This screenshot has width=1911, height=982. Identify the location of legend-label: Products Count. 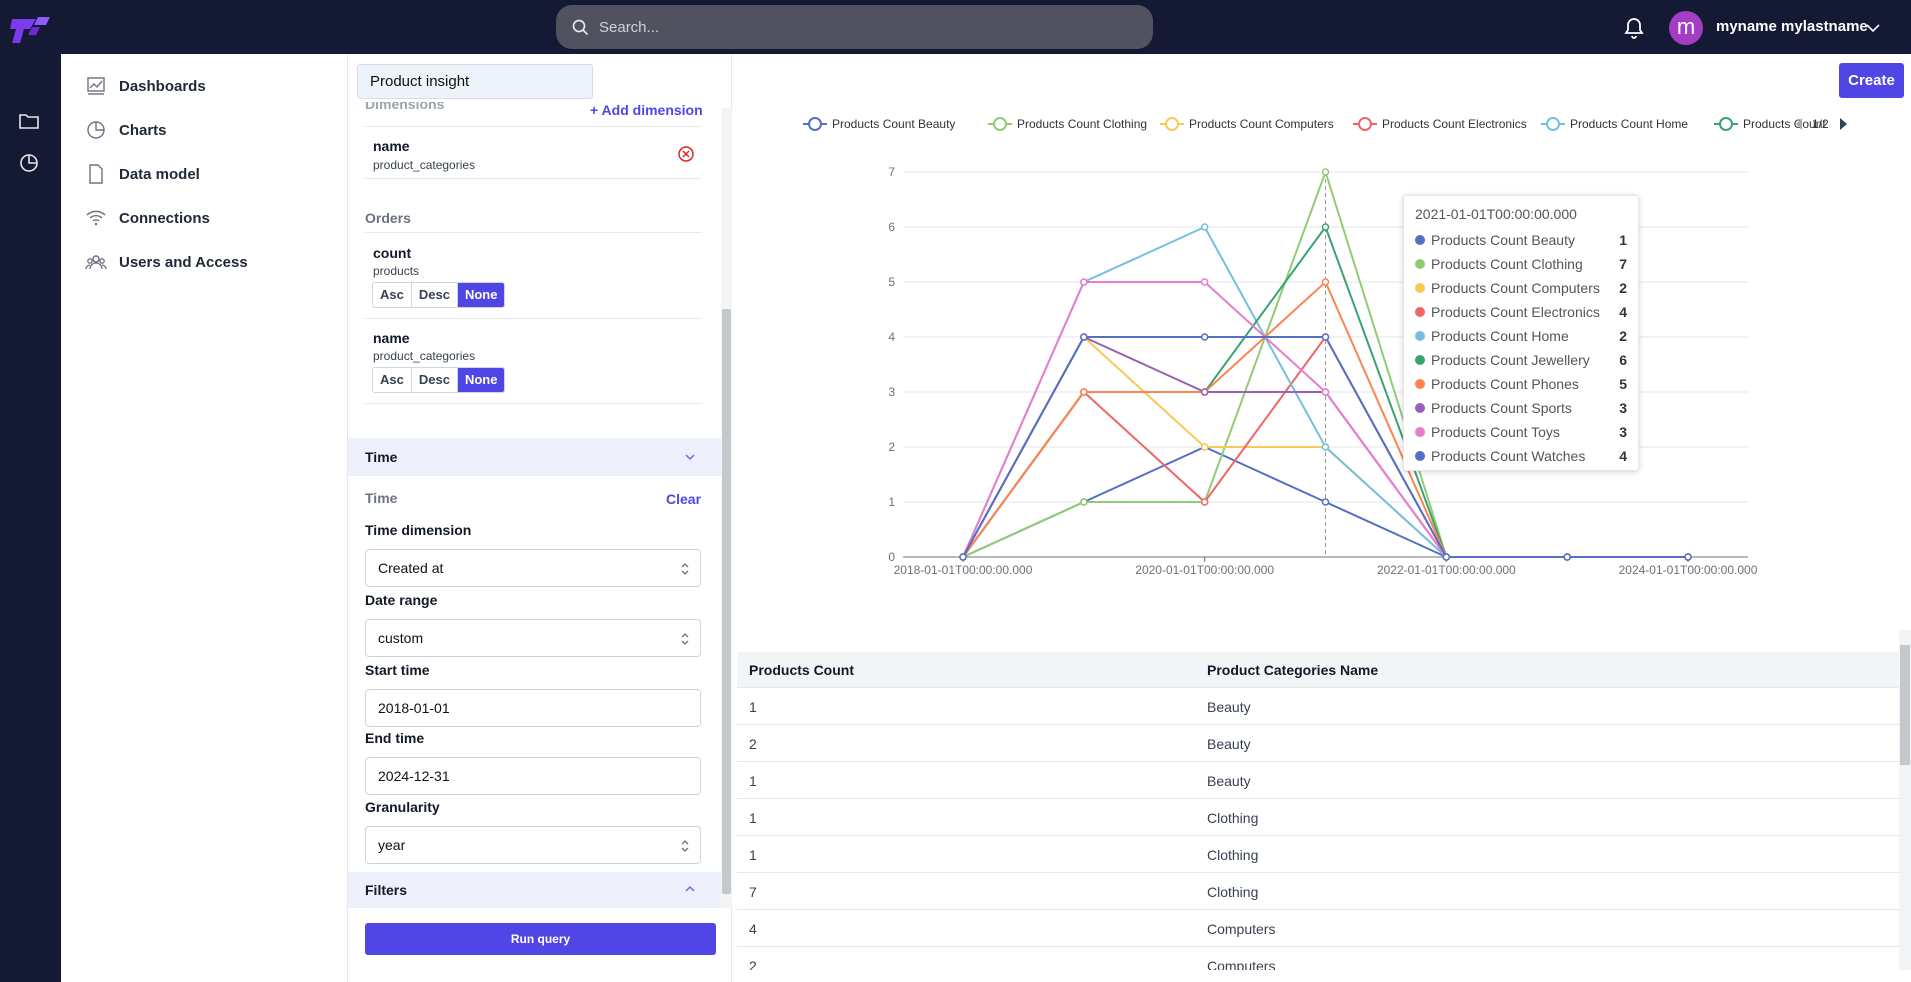
(1784, 124).